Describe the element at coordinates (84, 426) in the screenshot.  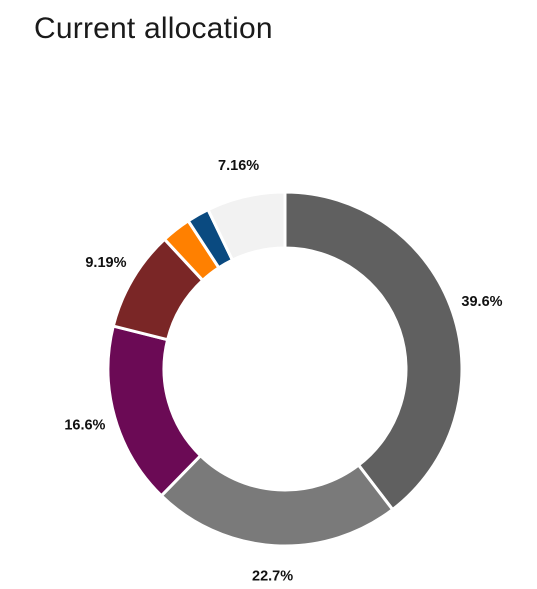
I see `slice-label-2: 16.6%` at that location.